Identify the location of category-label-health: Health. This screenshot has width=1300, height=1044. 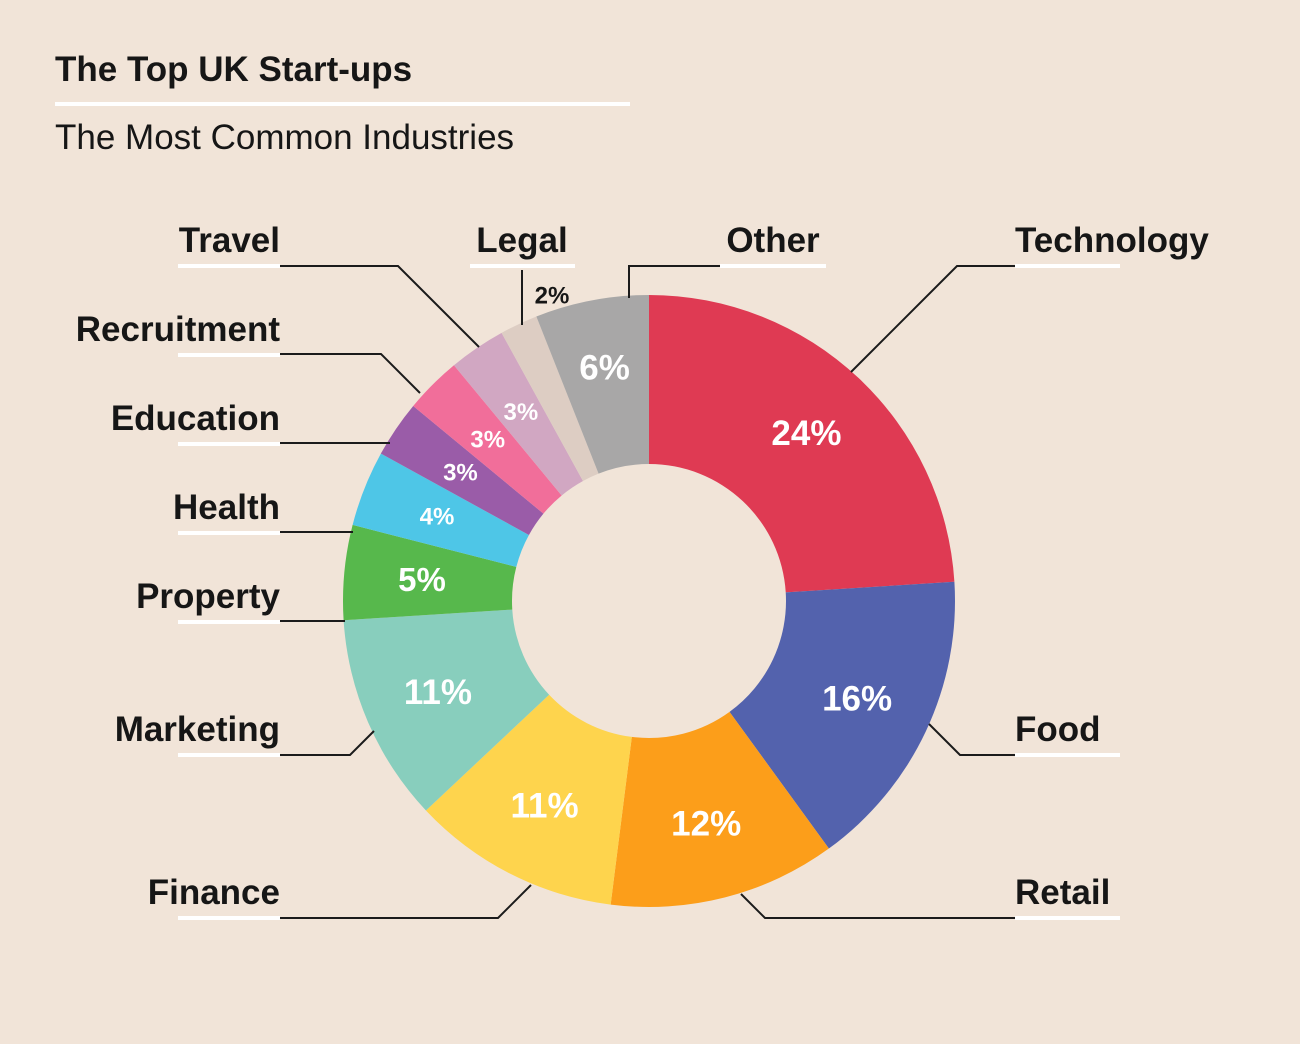
(226, 507).